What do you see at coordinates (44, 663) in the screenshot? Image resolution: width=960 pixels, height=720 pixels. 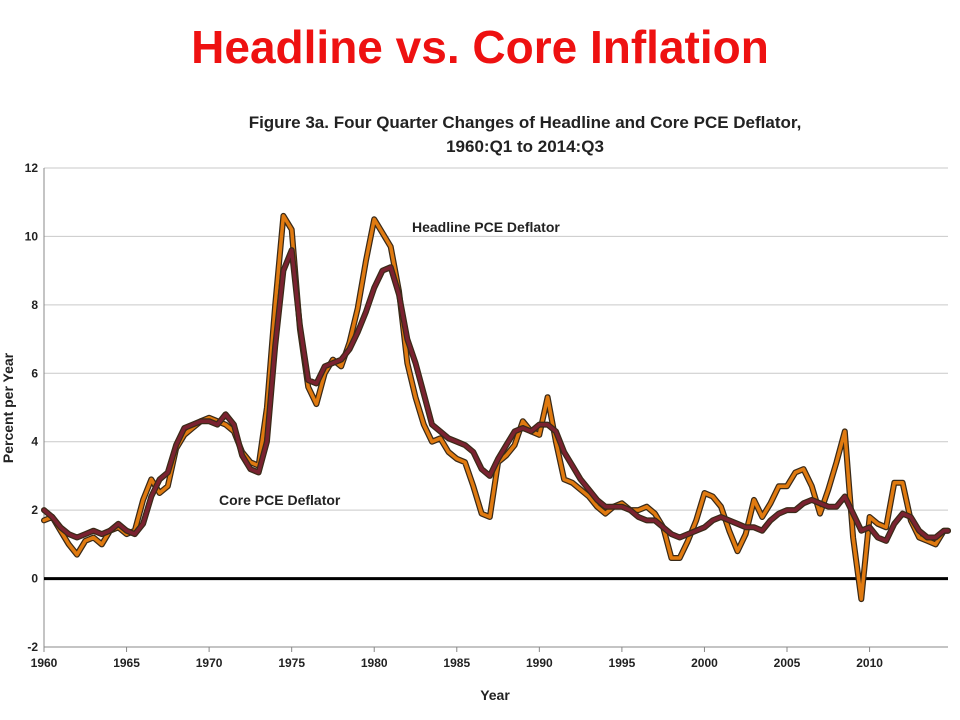 I see `x-tick-label: 1960` at bounding box center [44, 663].